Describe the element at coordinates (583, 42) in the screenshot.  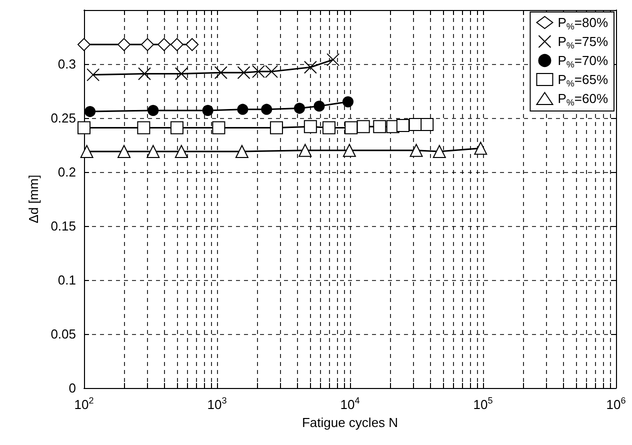
I see `legend-label: P%=75%` at that location.